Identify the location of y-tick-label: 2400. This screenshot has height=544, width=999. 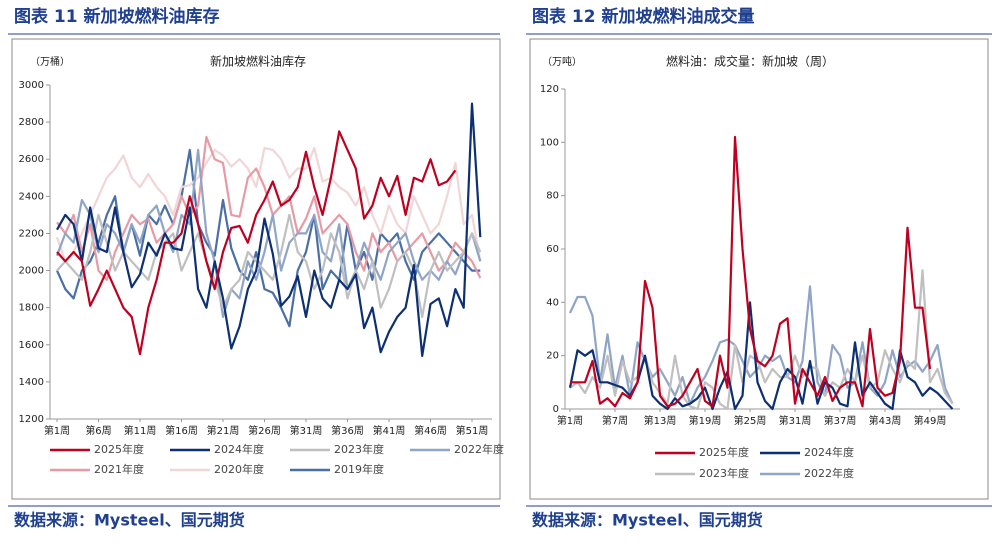
(31, 196).